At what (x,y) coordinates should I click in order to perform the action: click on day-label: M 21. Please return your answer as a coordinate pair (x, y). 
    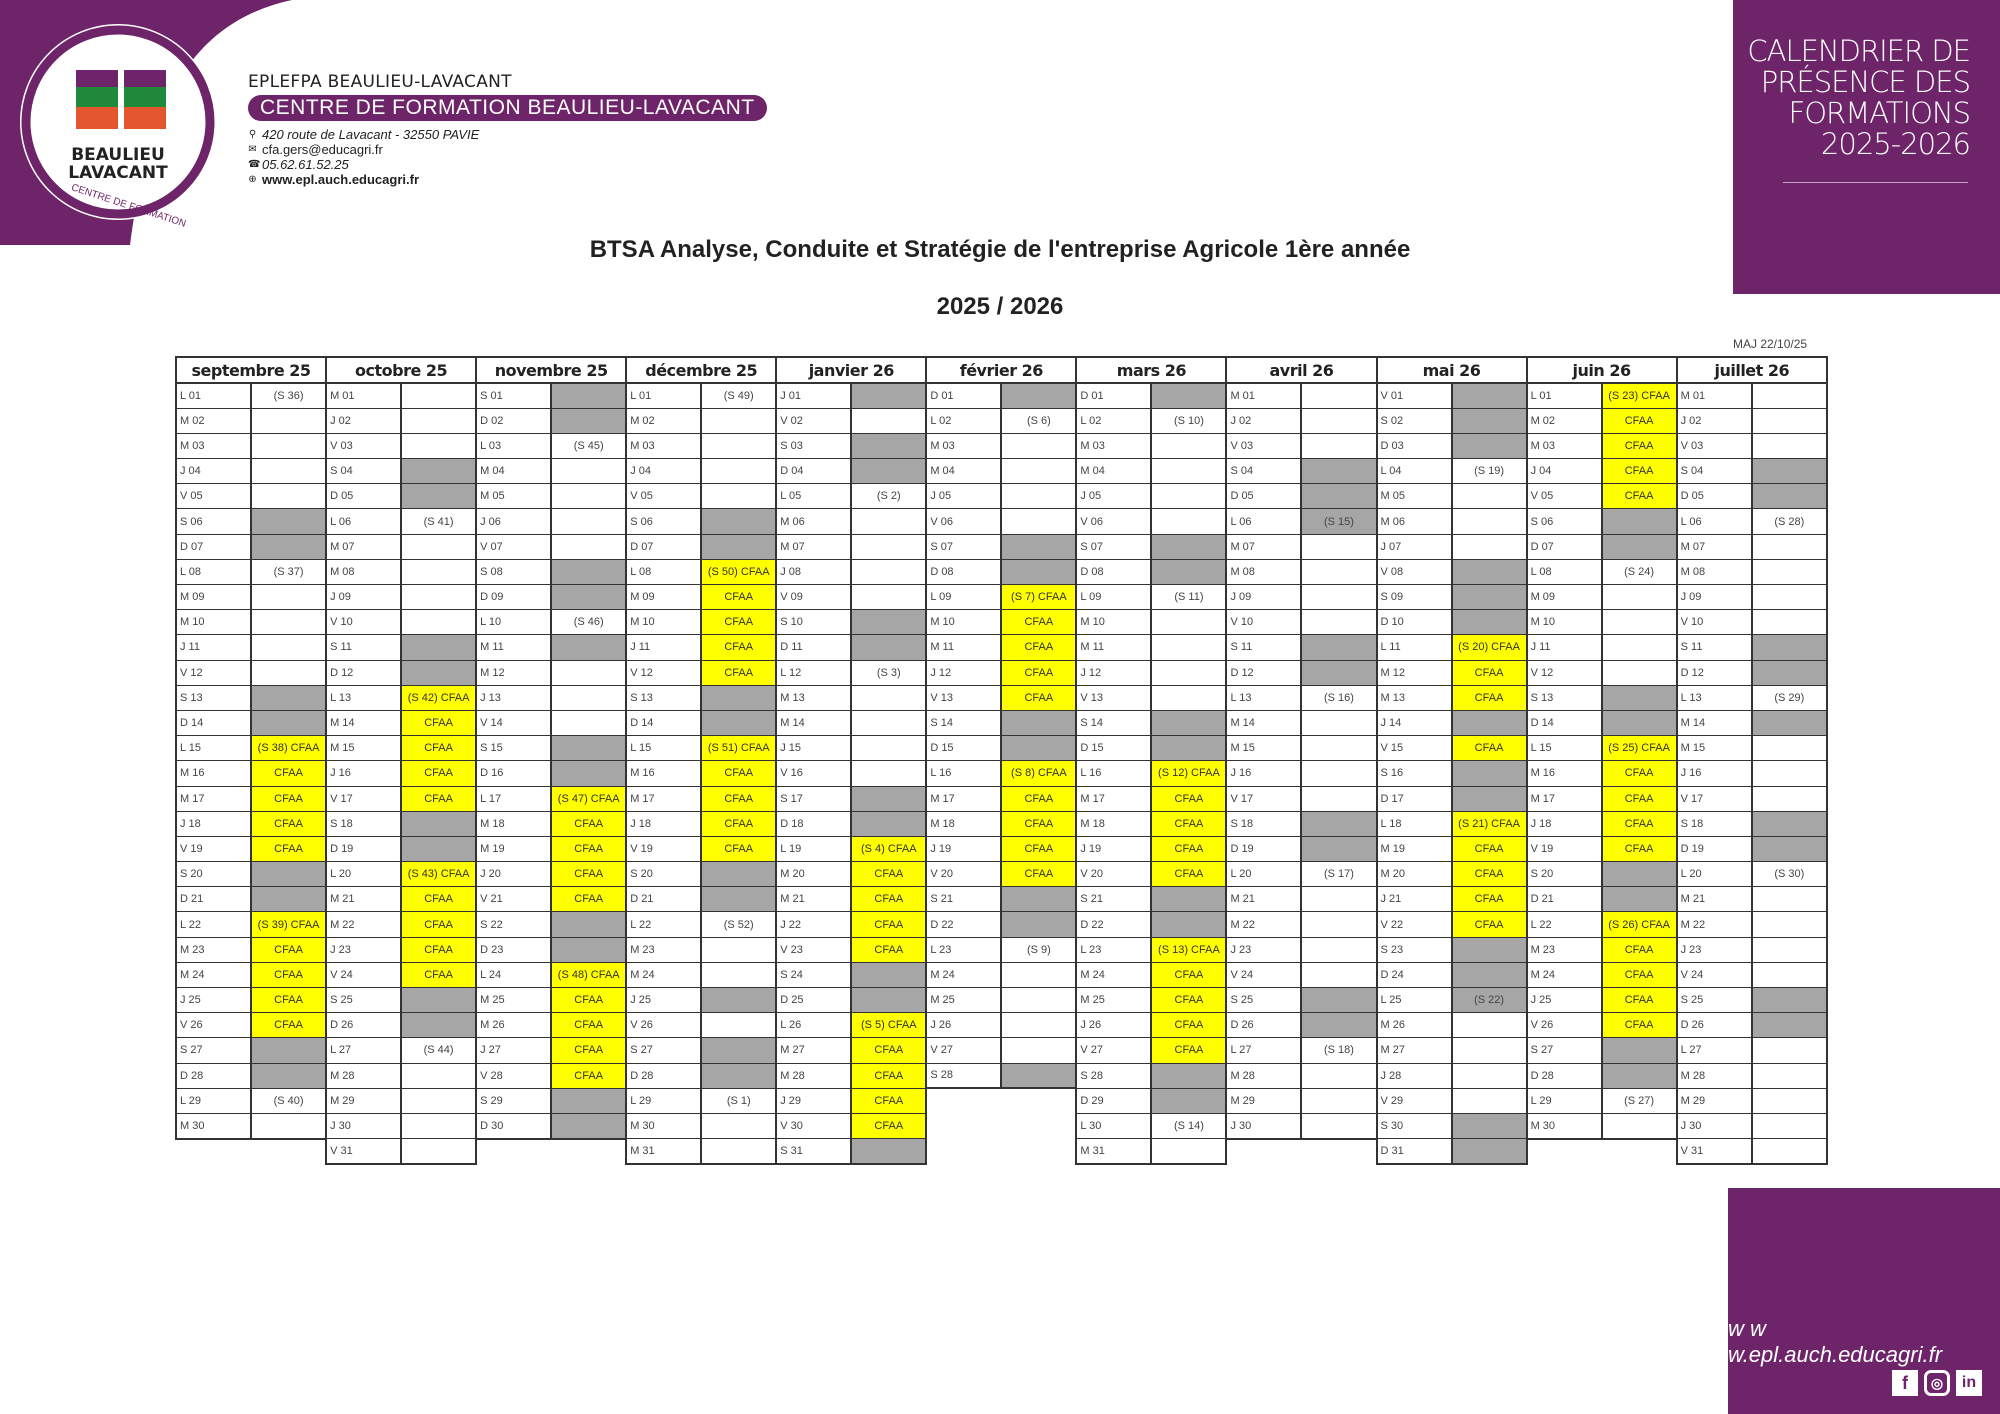
    Looking at the image, I should click on (363, 899).